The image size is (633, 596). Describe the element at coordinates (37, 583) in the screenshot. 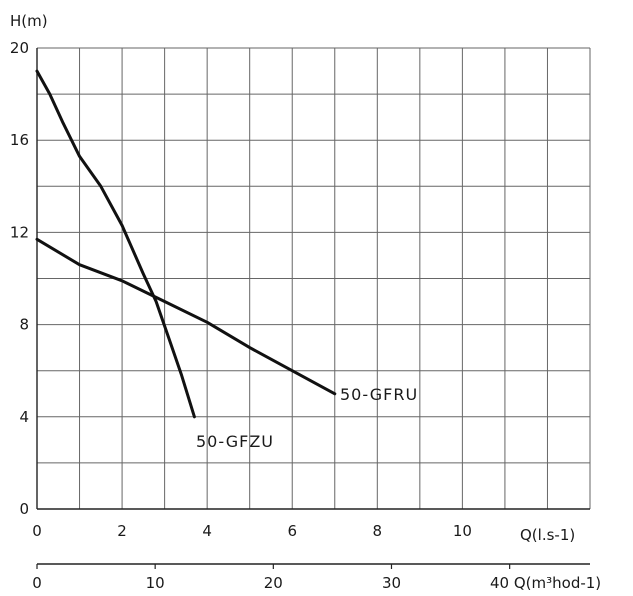

I see `x2-tick-label: 0` at that location.